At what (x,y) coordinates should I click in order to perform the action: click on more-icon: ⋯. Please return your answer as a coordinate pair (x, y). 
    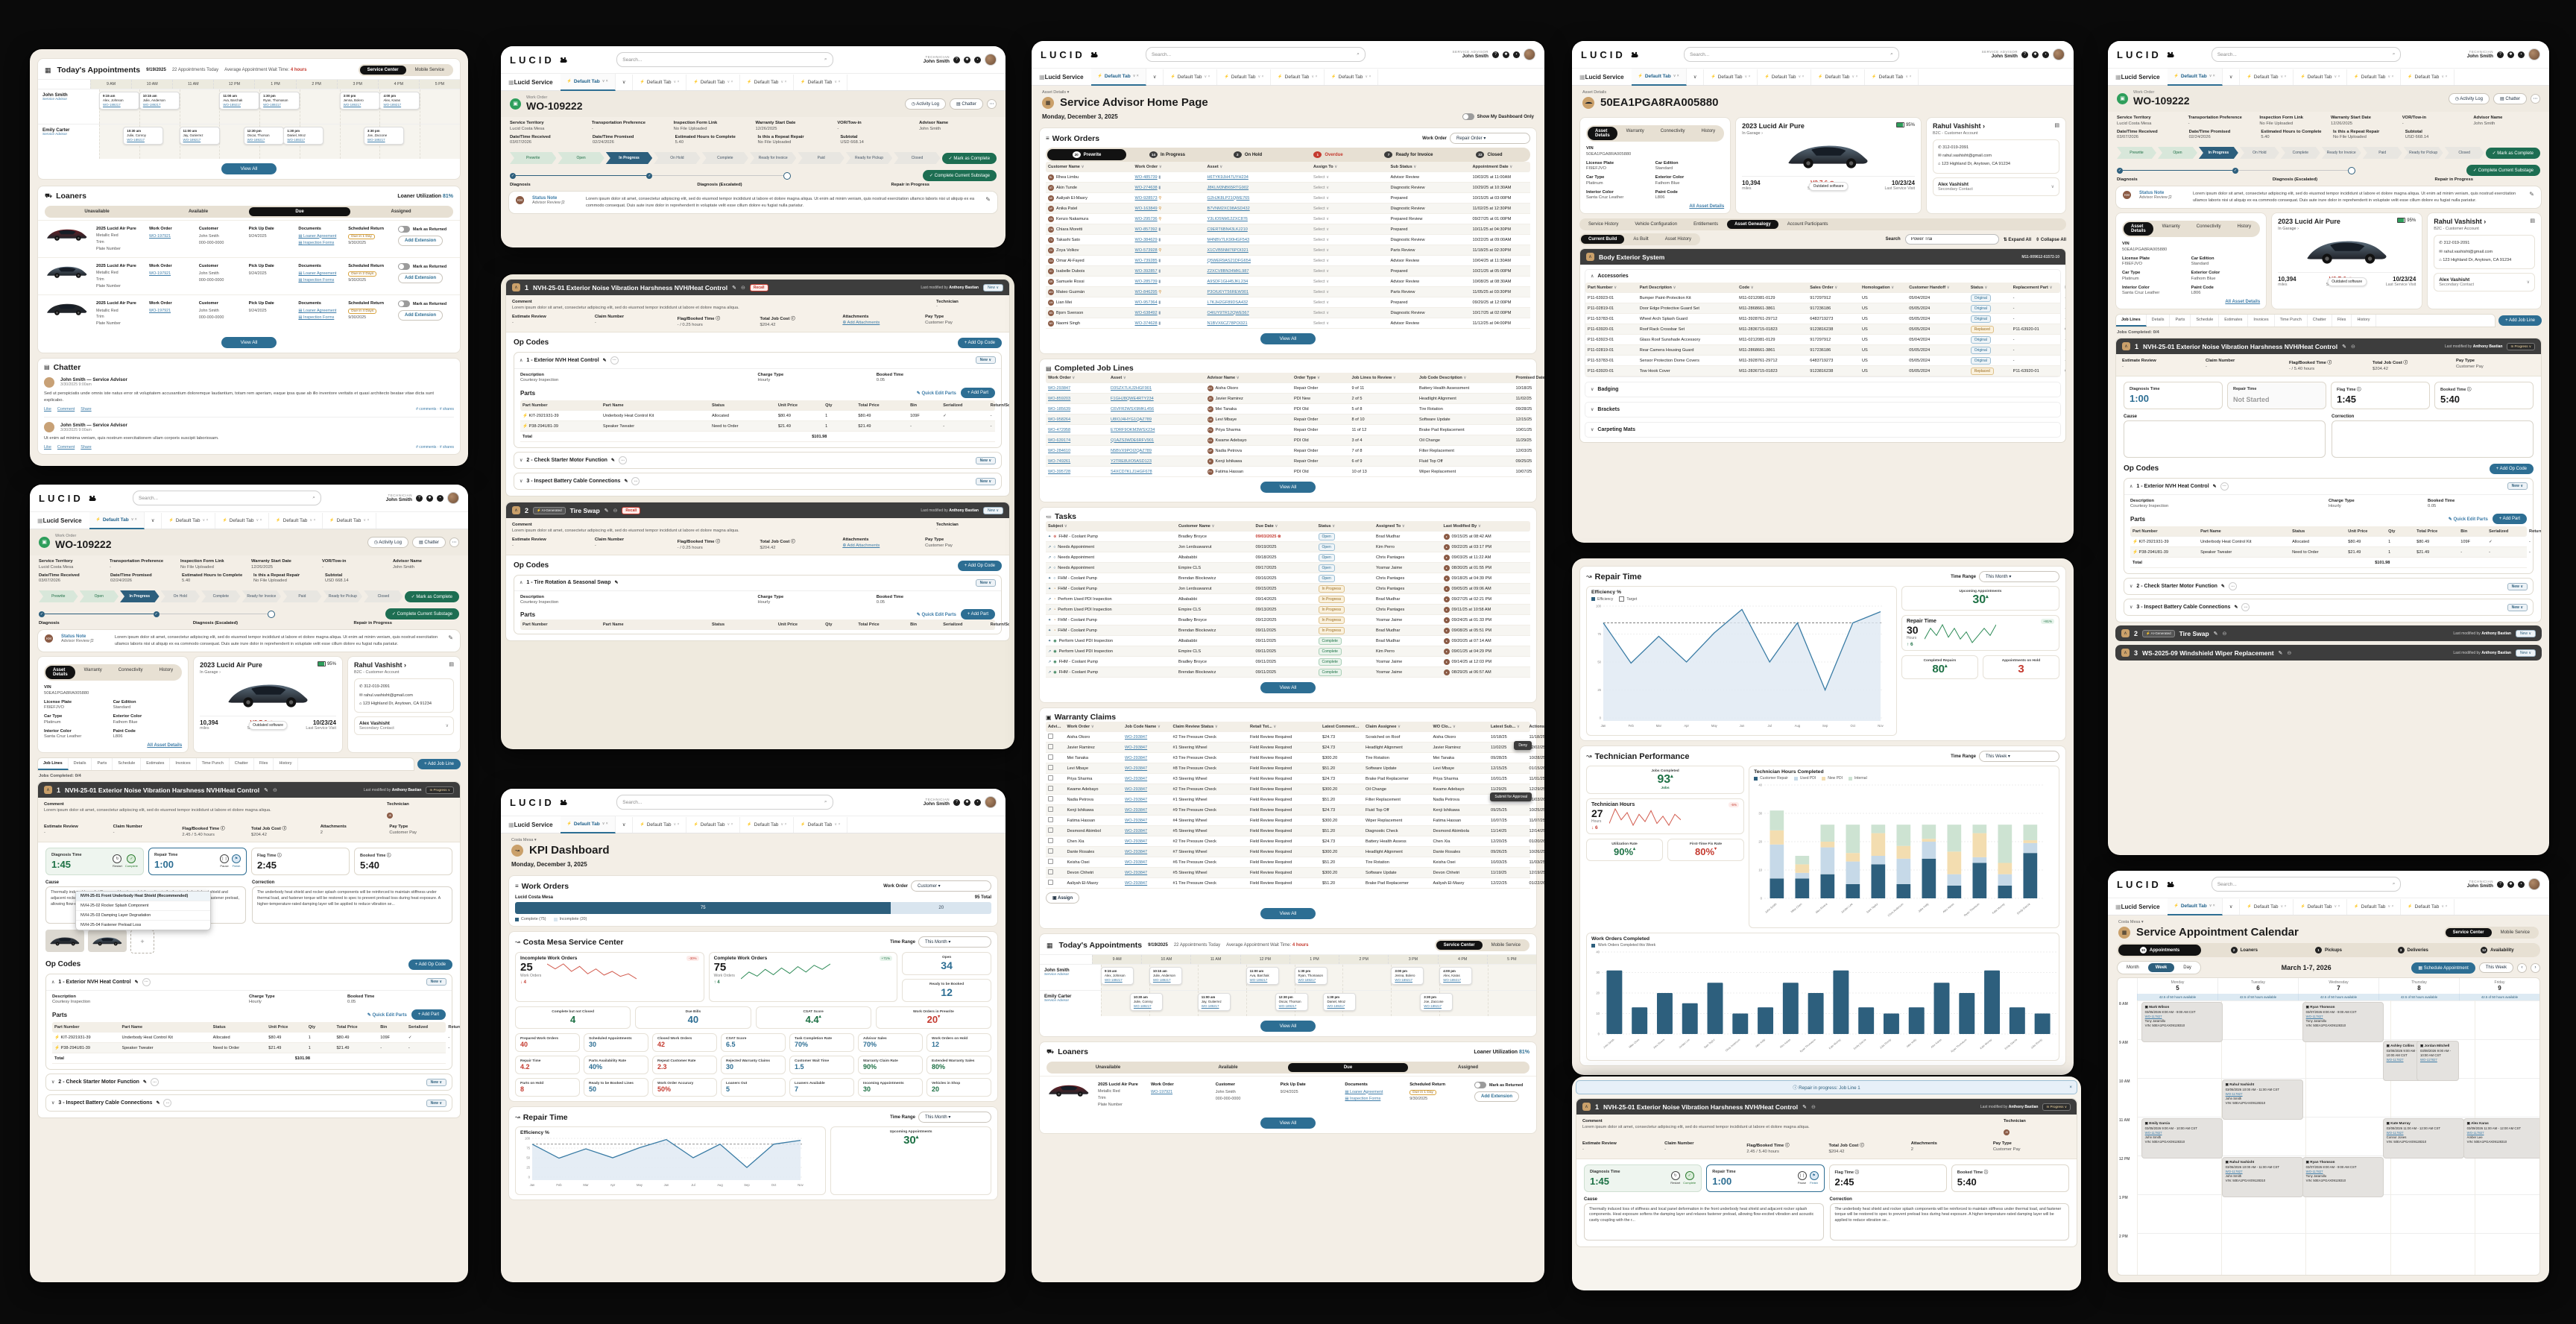
    Looking at the image, I should click on (167, 1103).